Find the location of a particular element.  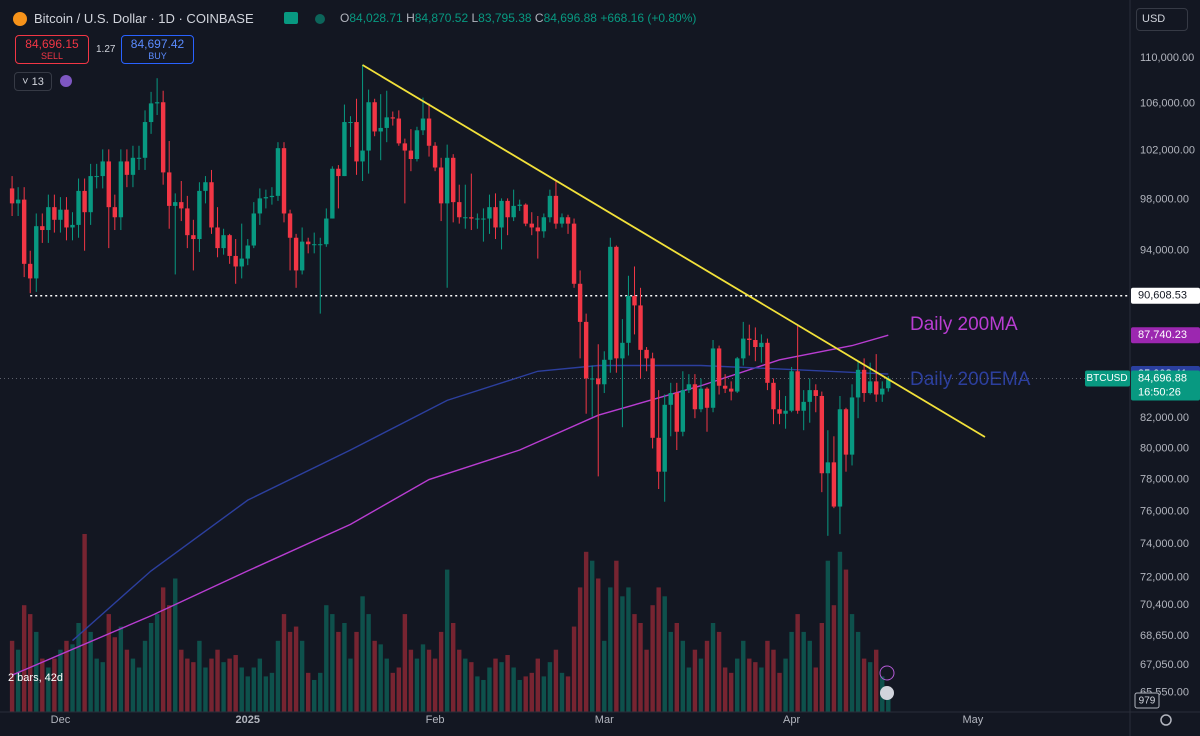

indicators-toggle: ˅ 13 is located at coordinates (33, 81).